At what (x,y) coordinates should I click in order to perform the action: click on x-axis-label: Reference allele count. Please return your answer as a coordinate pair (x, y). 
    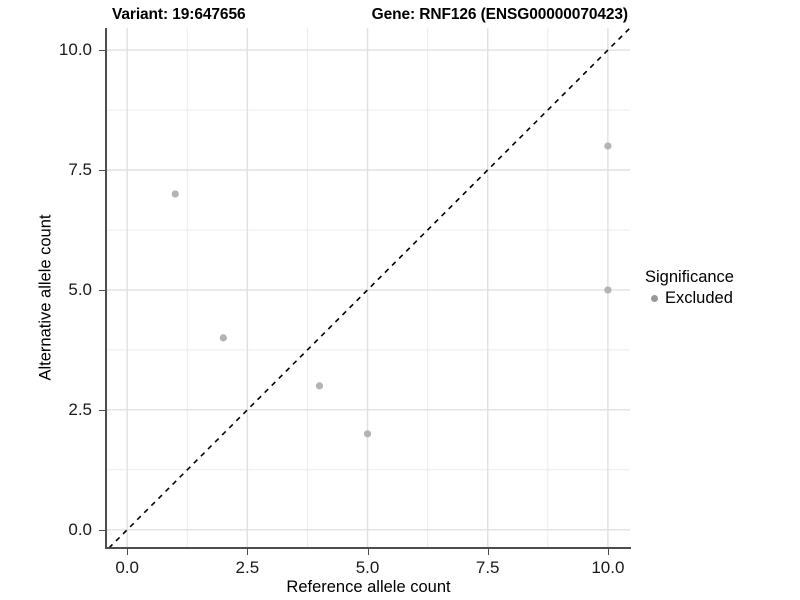
    Looking at the image, I should click on (368, 587).